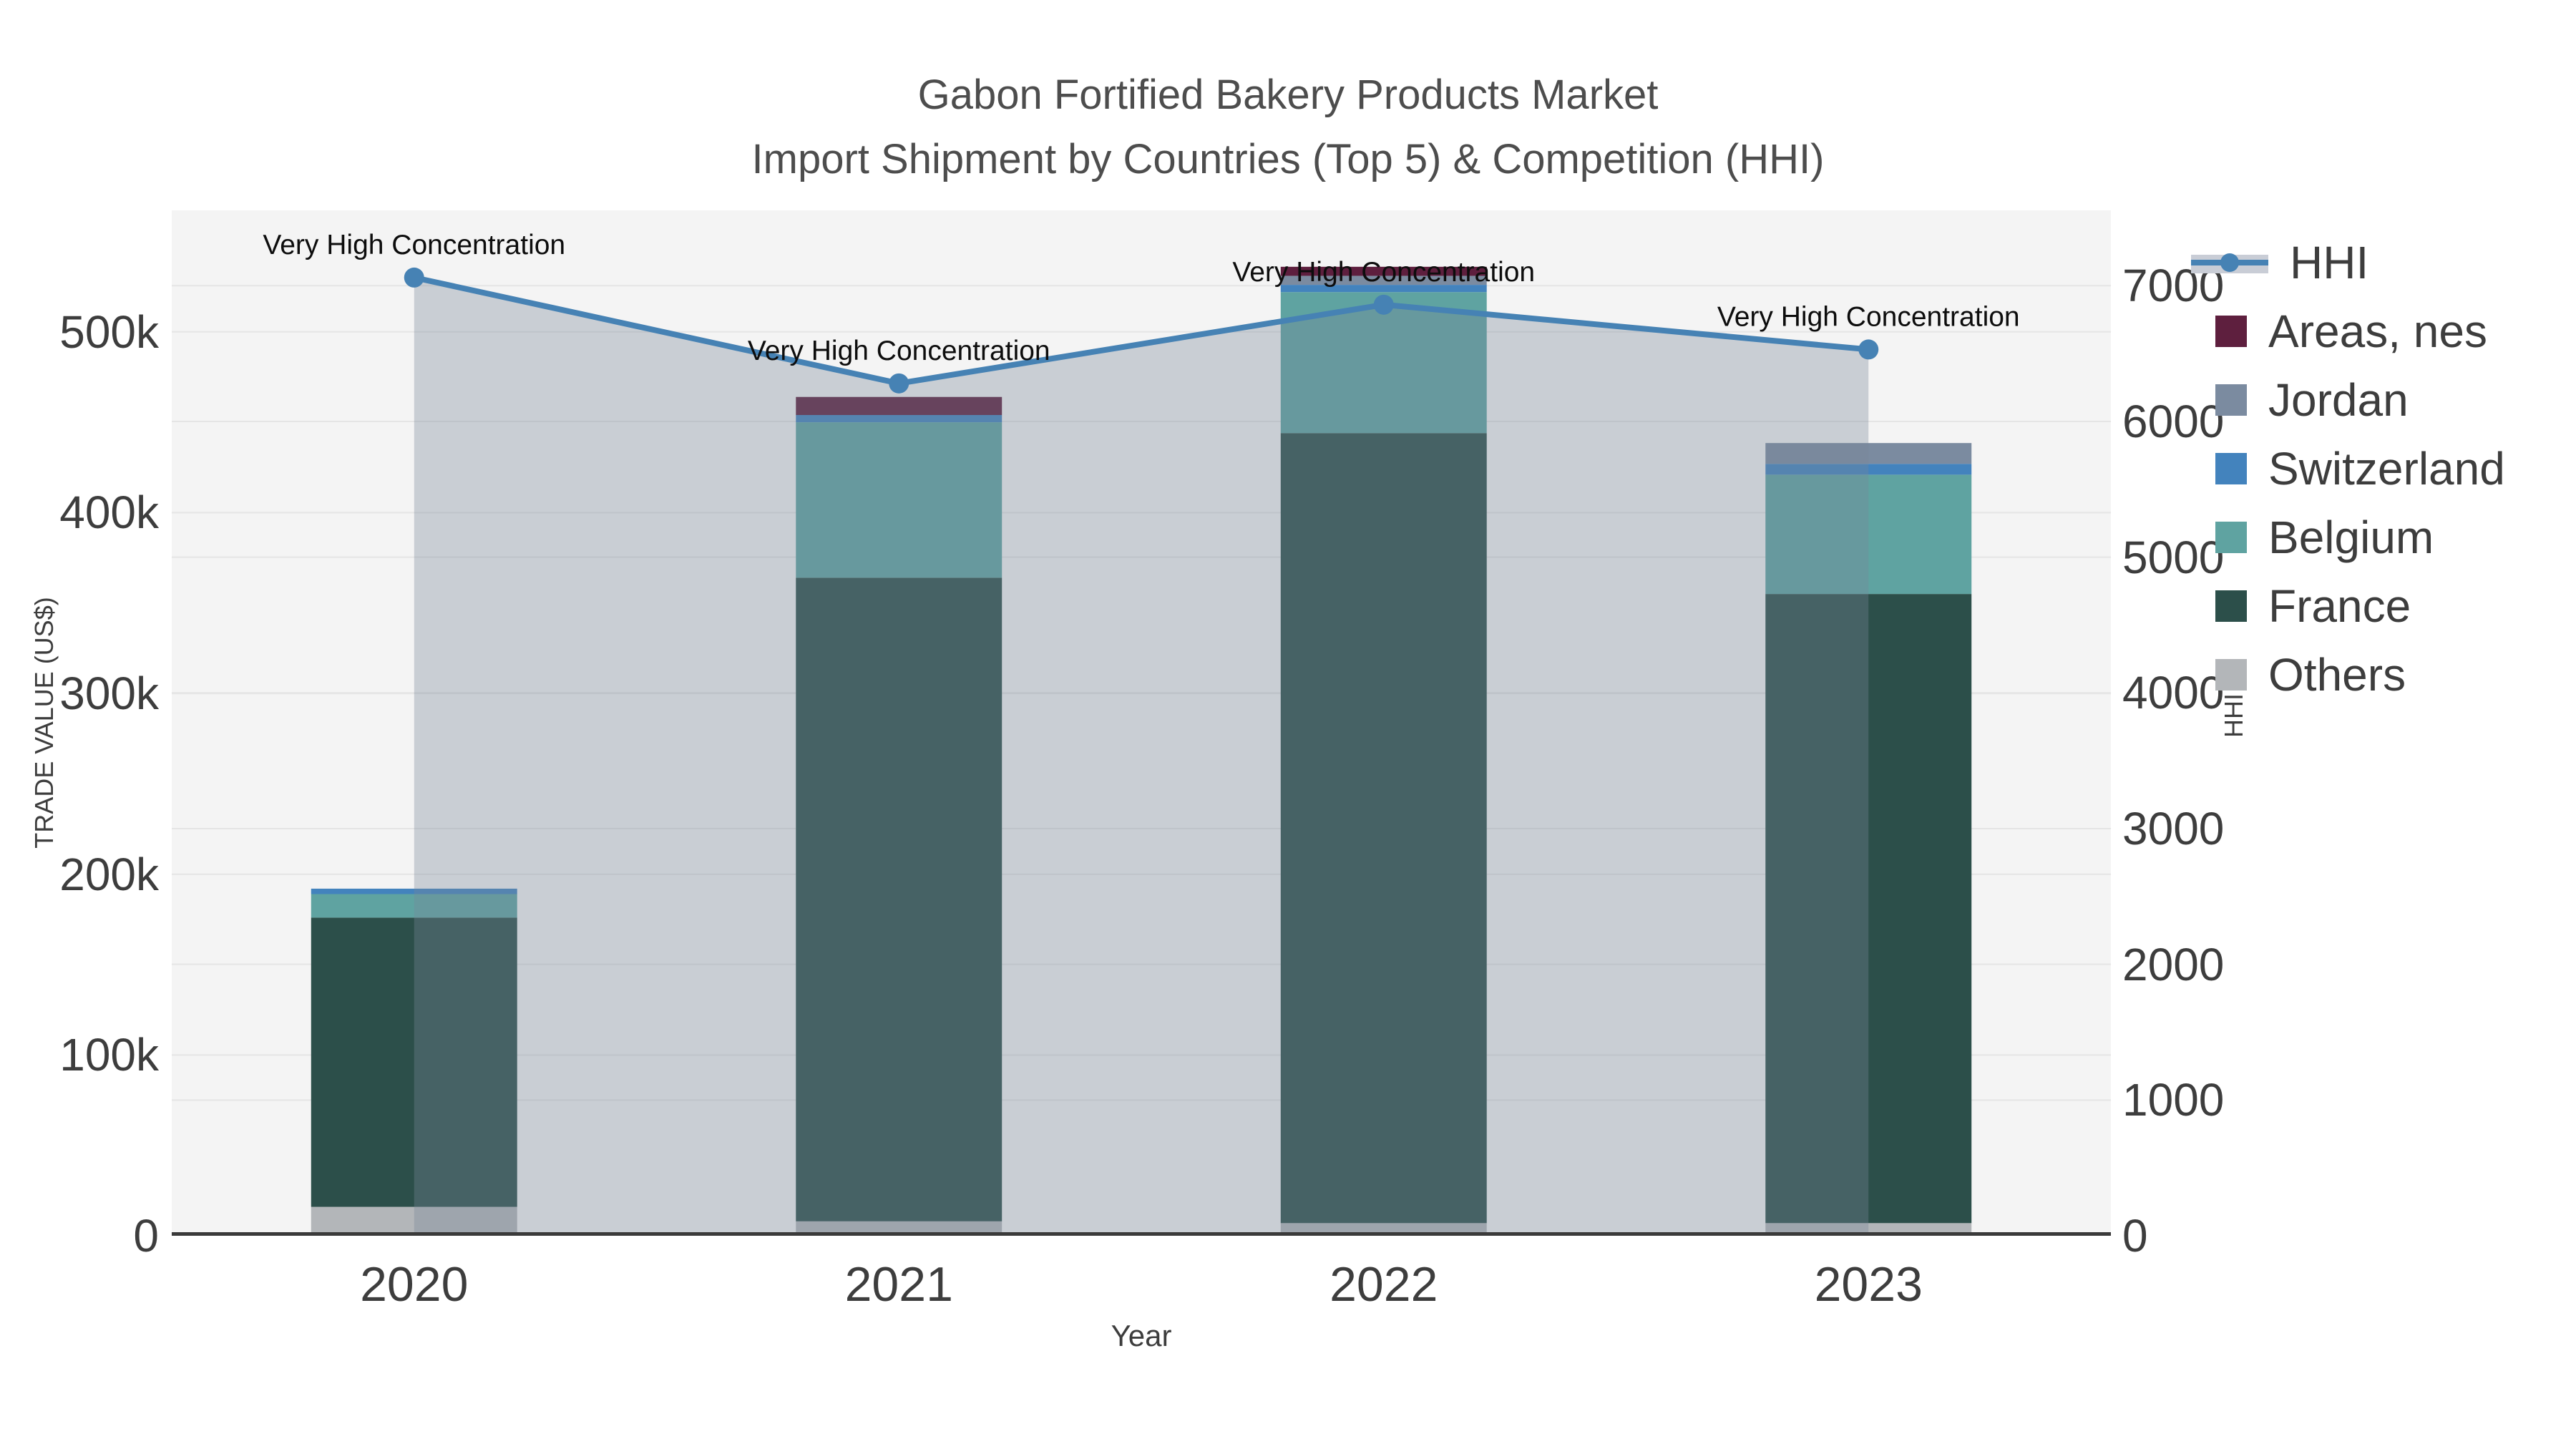 The width and height of the screenshot is (2576, 1449). I want to click on bar-segment-switzerland-2021, so click(899, 418).